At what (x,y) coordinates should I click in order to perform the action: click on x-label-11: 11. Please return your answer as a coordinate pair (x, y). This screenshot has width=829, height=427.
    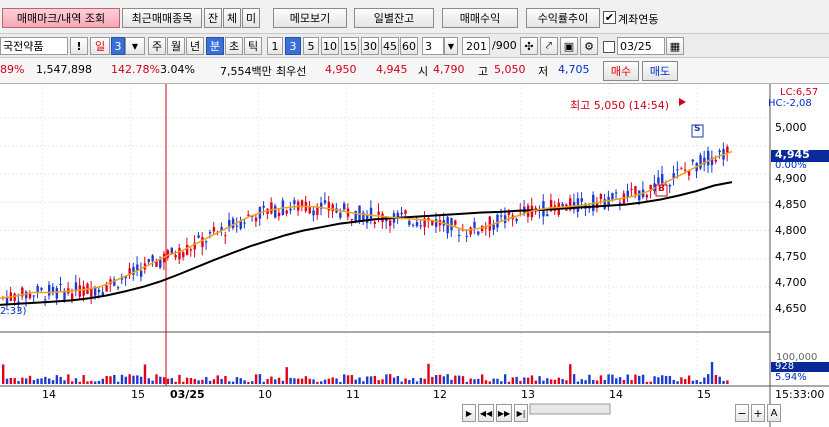
    Looking at the image, I should click on (353, 394).